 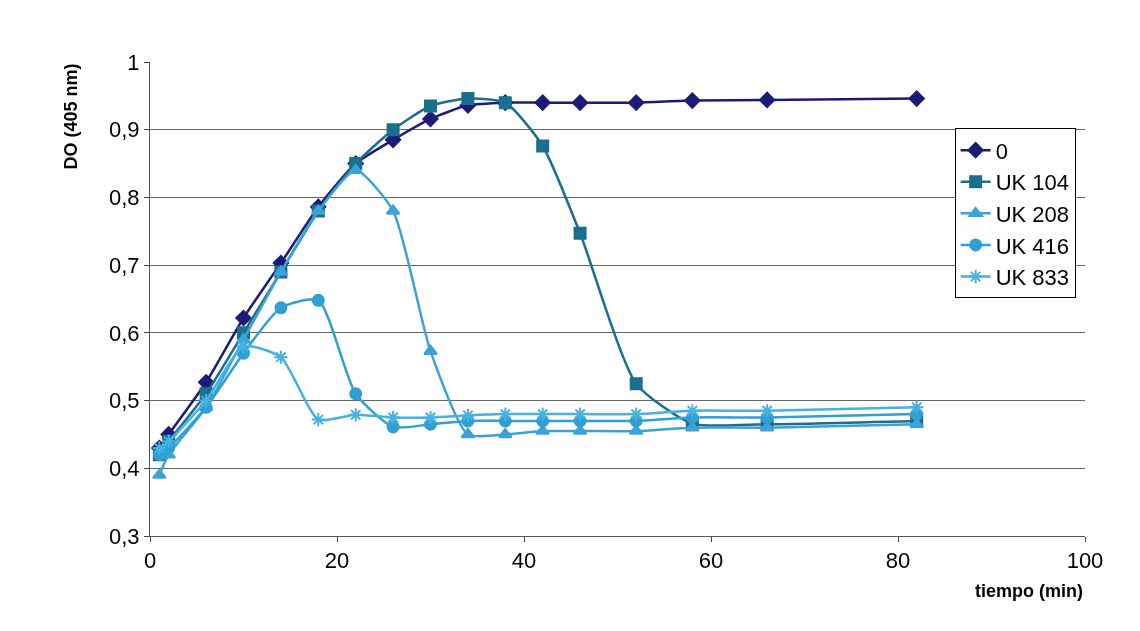 What do you see at coordinates (1032, 246) in the screenshot?
I see `legend-label: UK 416` at bounding box center [1032, 246].